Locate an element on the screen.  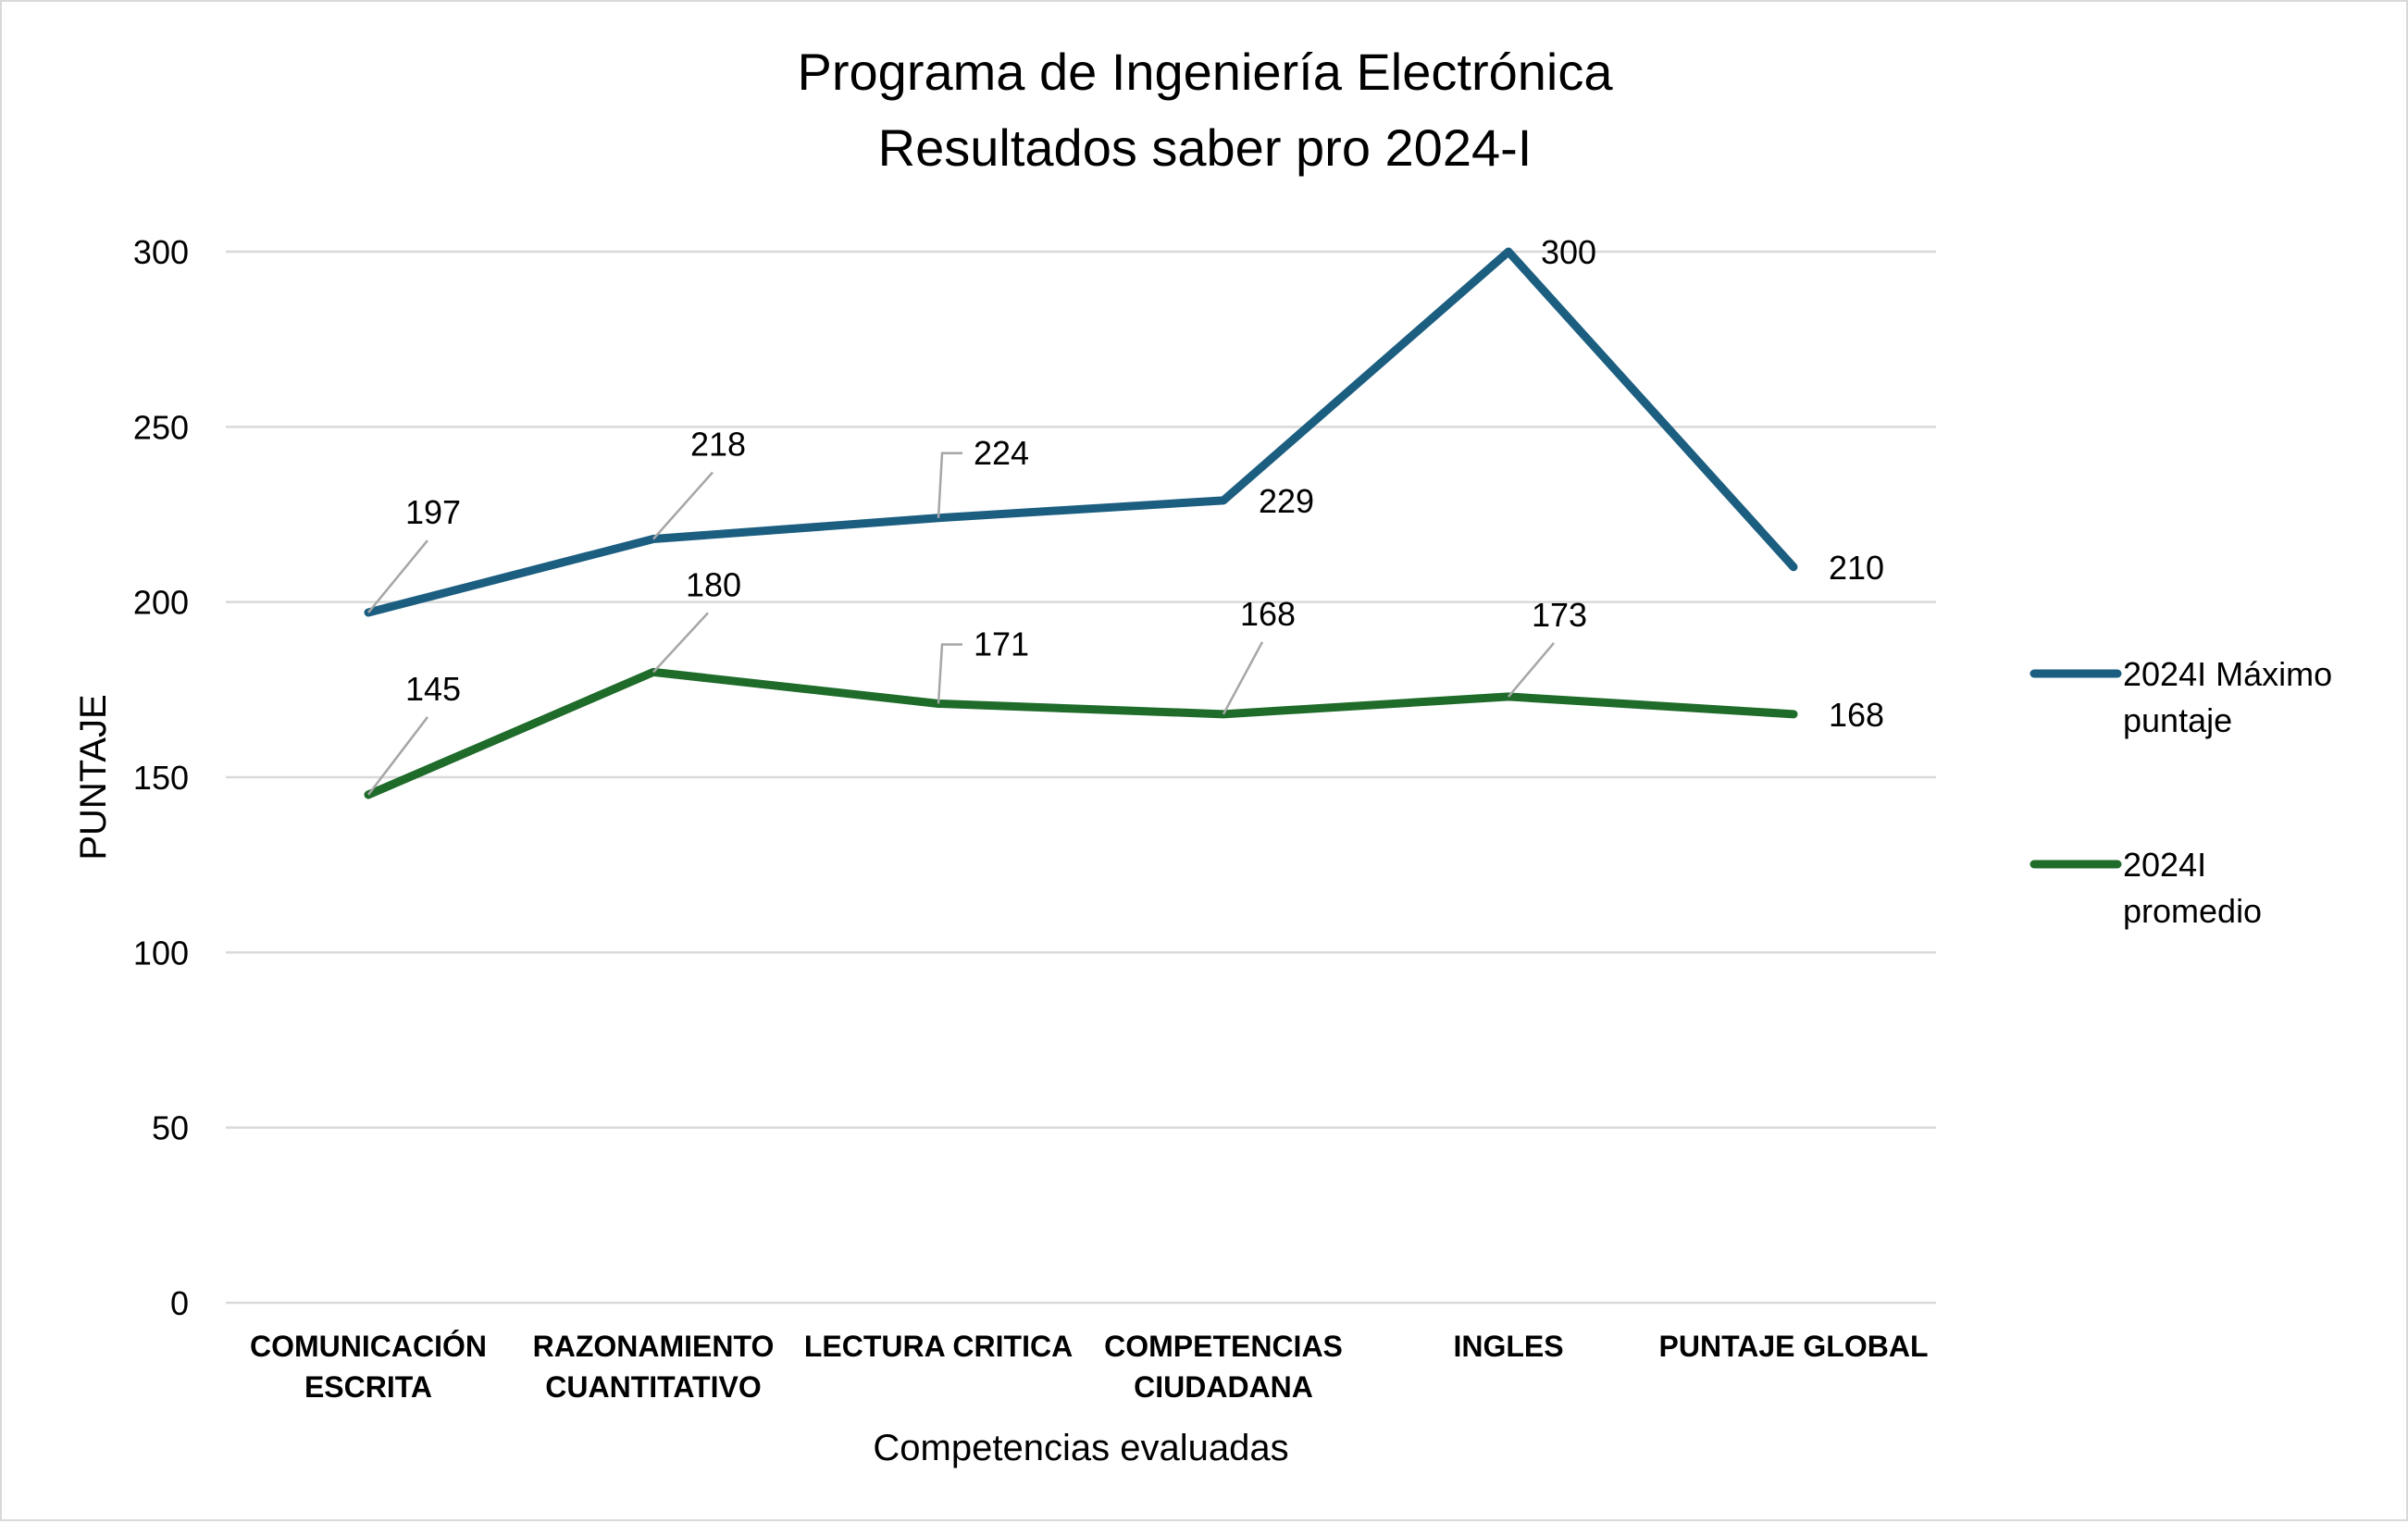
legend: 2024I Máximo puntaje 2024I promedio is located at coordinates (2180, 793).